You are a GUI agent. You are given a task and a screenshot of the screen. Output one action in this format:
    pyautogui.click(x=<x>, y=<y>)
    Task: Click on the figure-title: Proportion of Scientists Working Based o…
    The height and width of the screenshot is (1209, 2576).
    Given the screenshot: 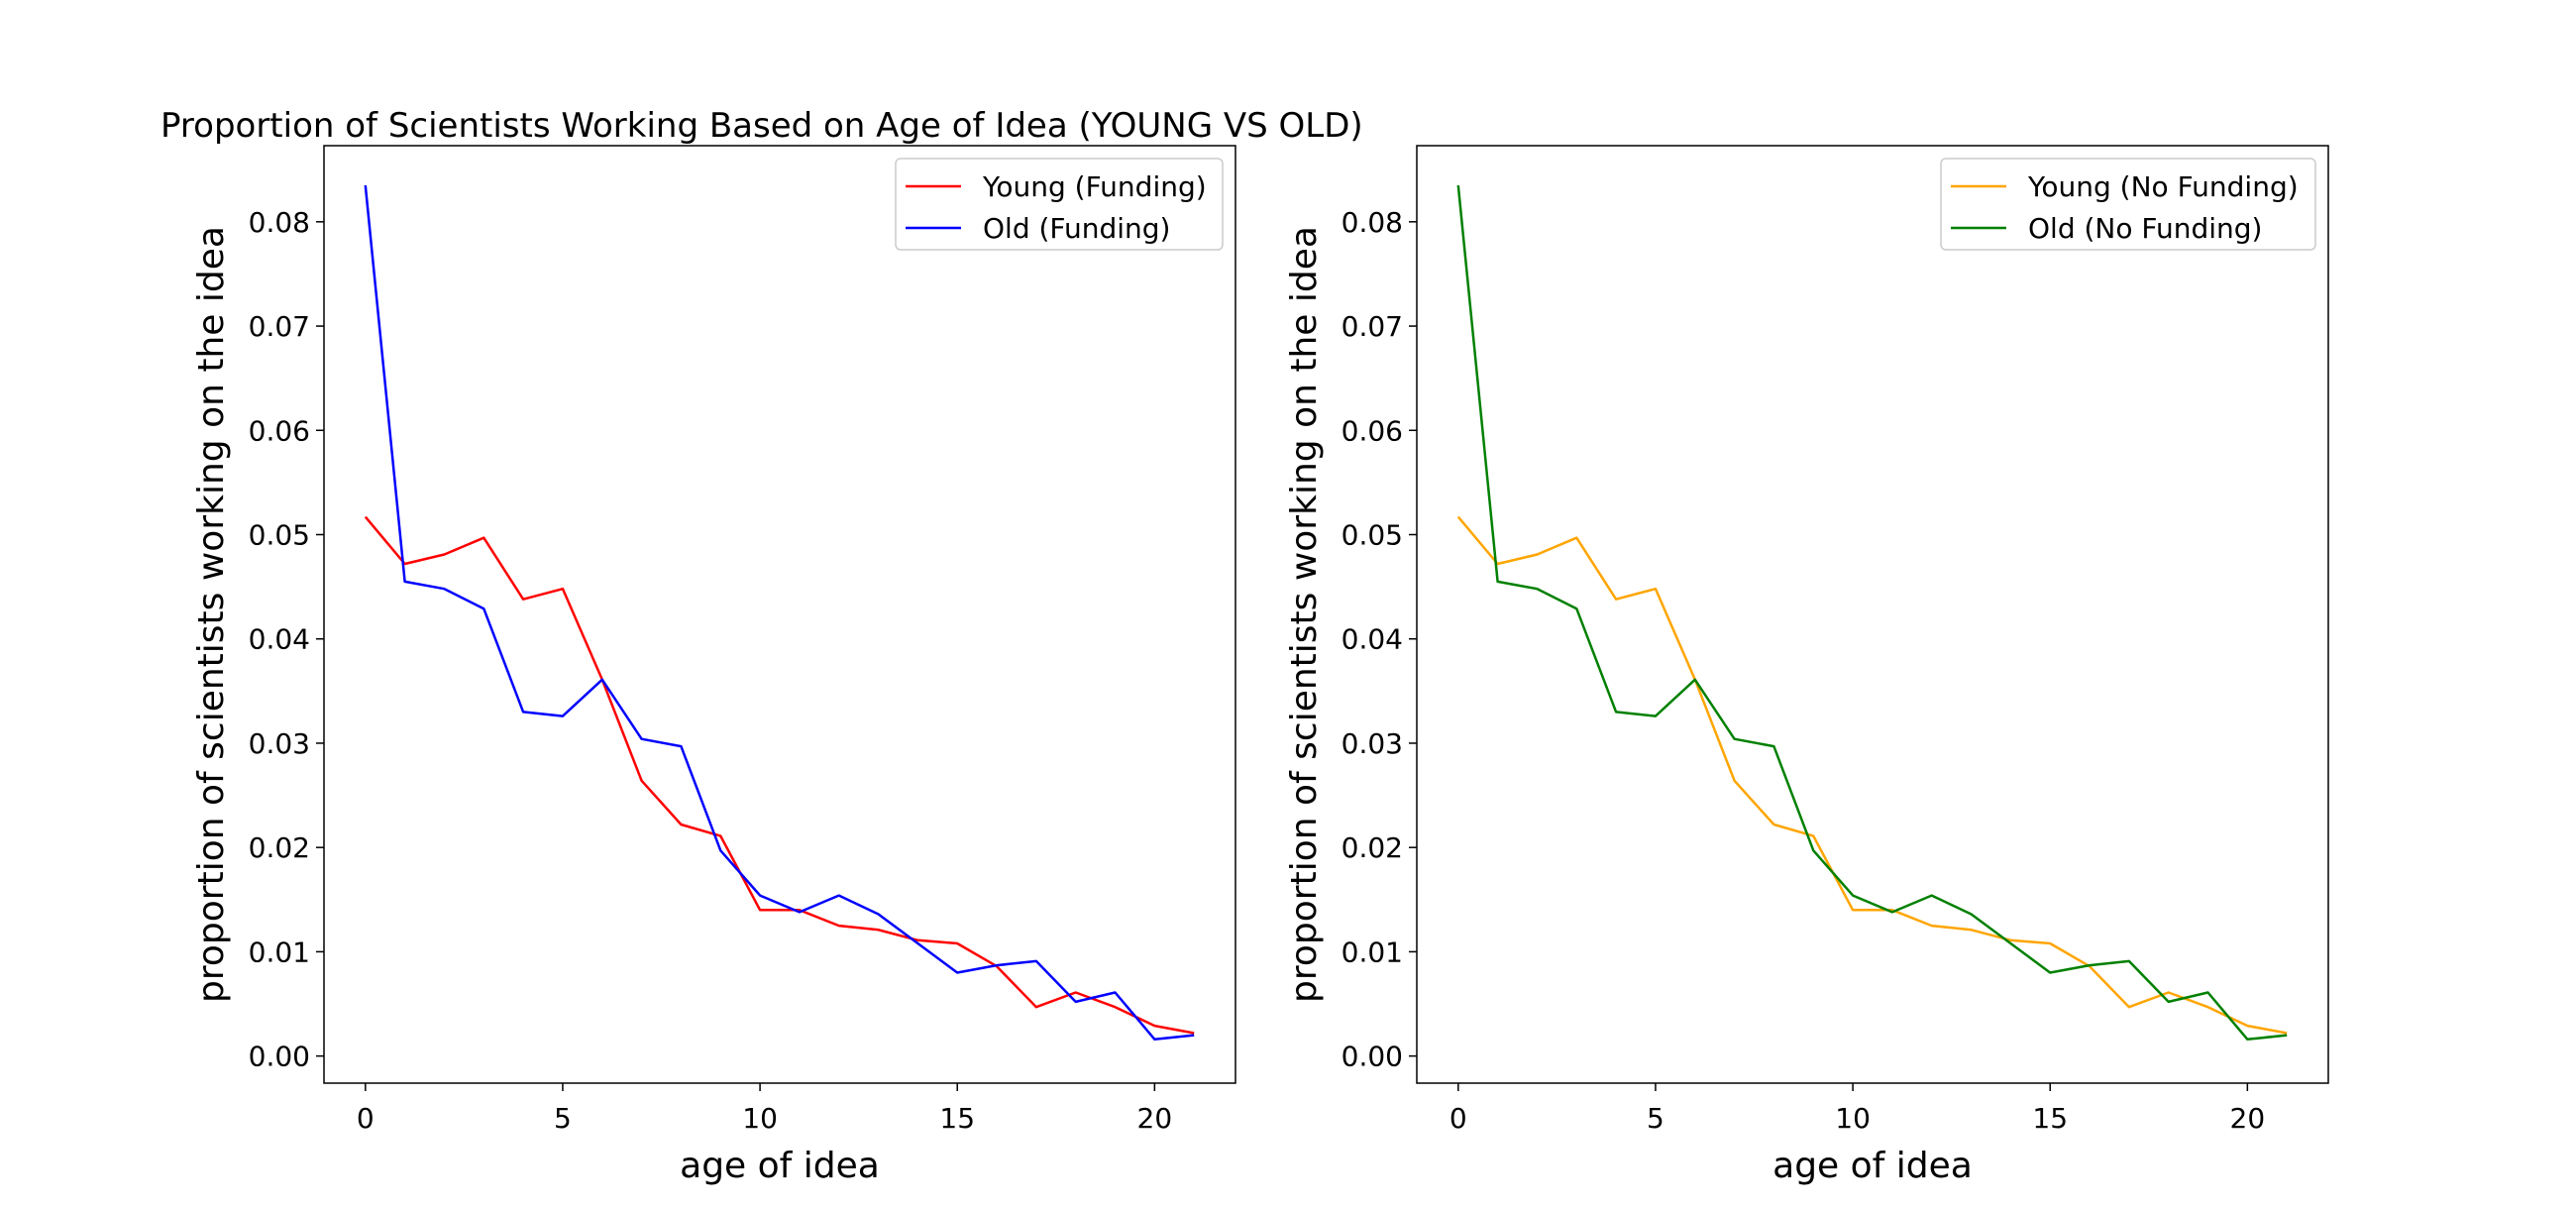 What is the action you would take?
    pyautogui.click(x=762, y=126)
    